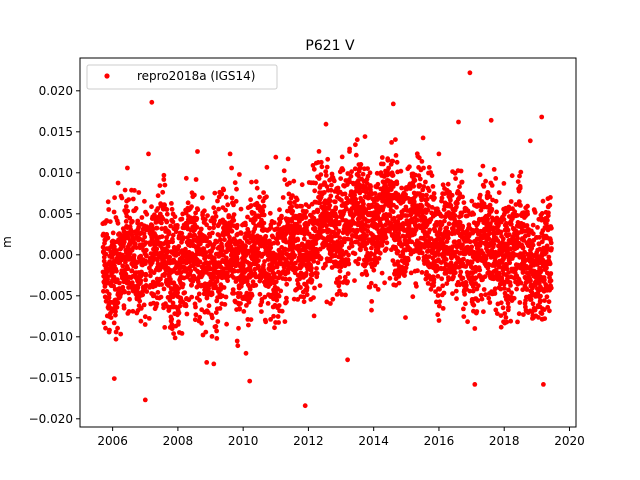  What do you see at coordinates (56, 214) in the screenshot?
I see `y-tick-label: 0.005` at bounding box center [56, 214].